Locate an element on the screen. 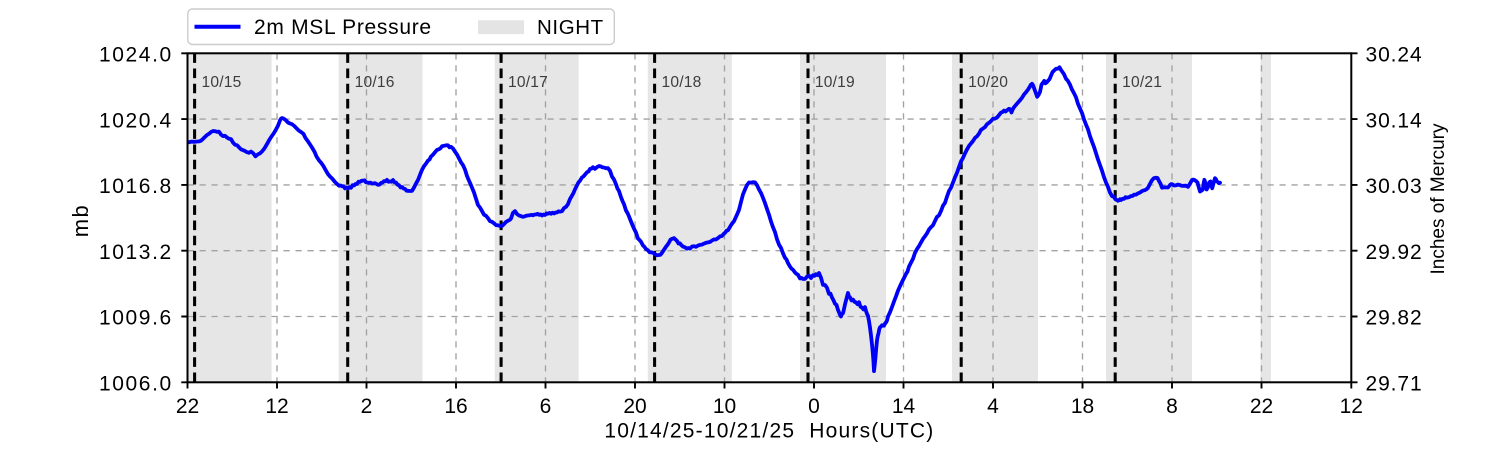  svg-text: Inches of Mercury is located at coordinates (1438, 198).